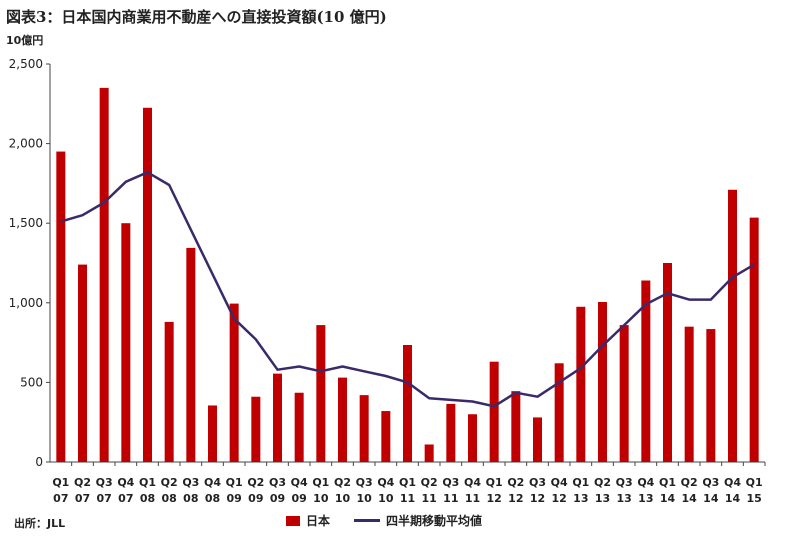 This screenshot has height=541, width=800. What do you see at coordinates (26, 64) in the screenshot?
I see `y-tick-label: 2,500` at bounding box center [26, 64].